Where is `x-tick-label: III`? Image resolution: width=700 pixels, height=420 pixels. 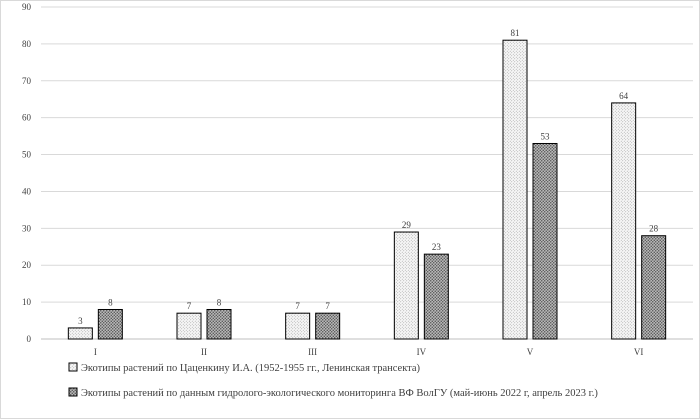 x-tick-label: III is located at coordinates (312, 352).